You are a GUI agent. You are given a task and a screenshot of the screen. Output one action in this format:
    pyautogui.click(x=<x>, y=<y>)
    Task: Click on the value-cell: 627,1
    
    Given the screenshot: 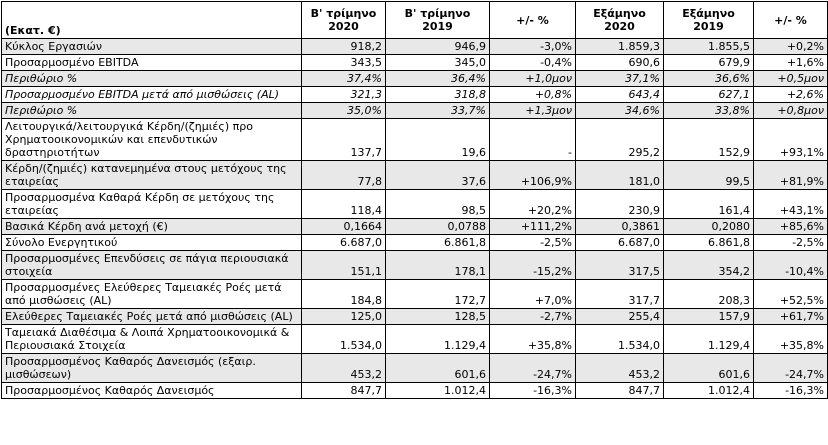 What is the action you would take?
    pyautogui.click(x=708, y=94)
    